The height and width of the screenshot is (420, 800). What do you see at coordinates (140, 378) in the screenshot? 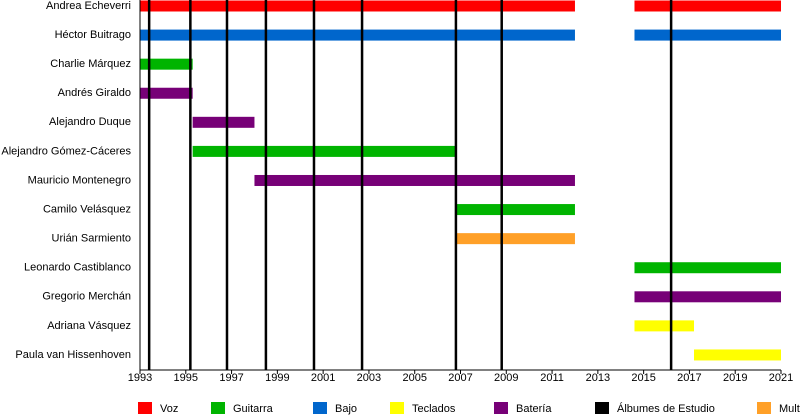
I see `x-tick-label: 1993` at bounding box center [140, 378].